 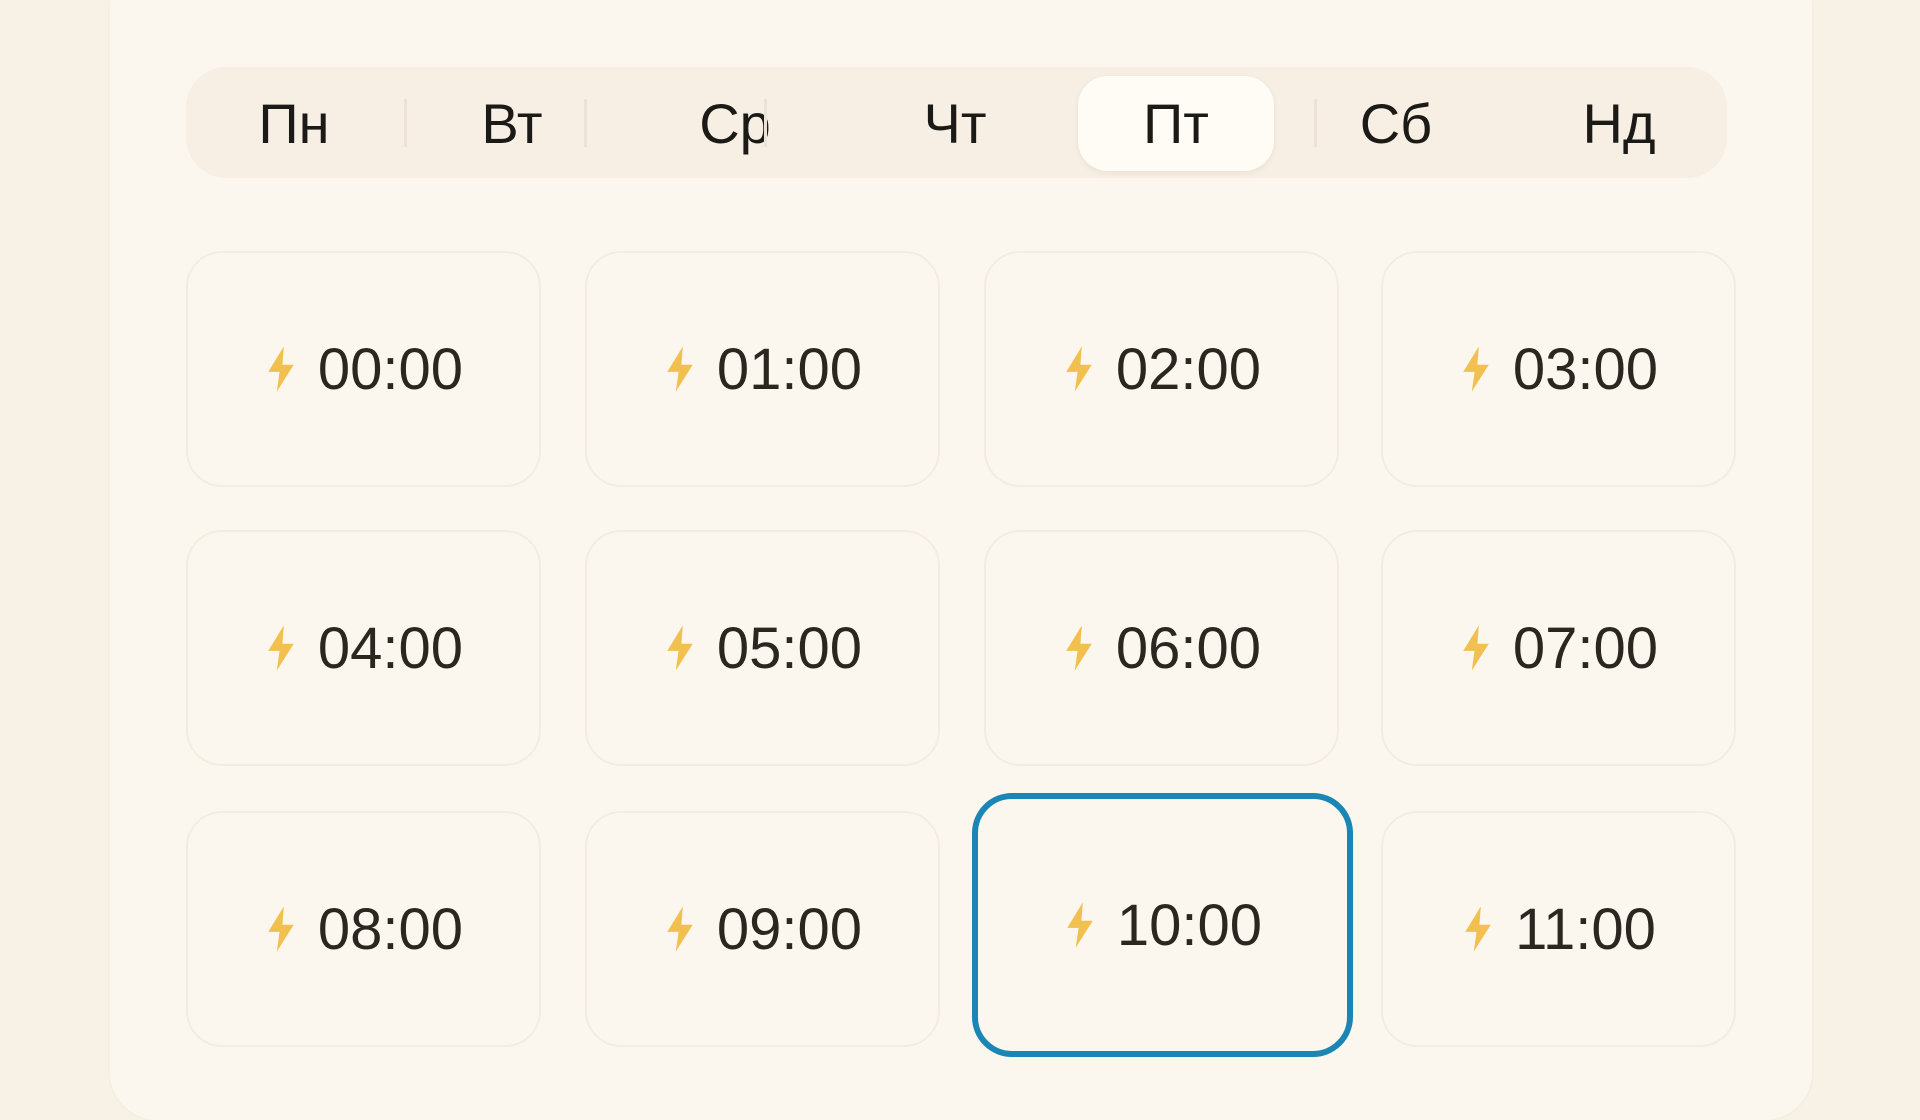 What do you see at coordinates (789, 648) in the screenshot?
I see `time-label: 05:00` at bounding box center [789, 648].